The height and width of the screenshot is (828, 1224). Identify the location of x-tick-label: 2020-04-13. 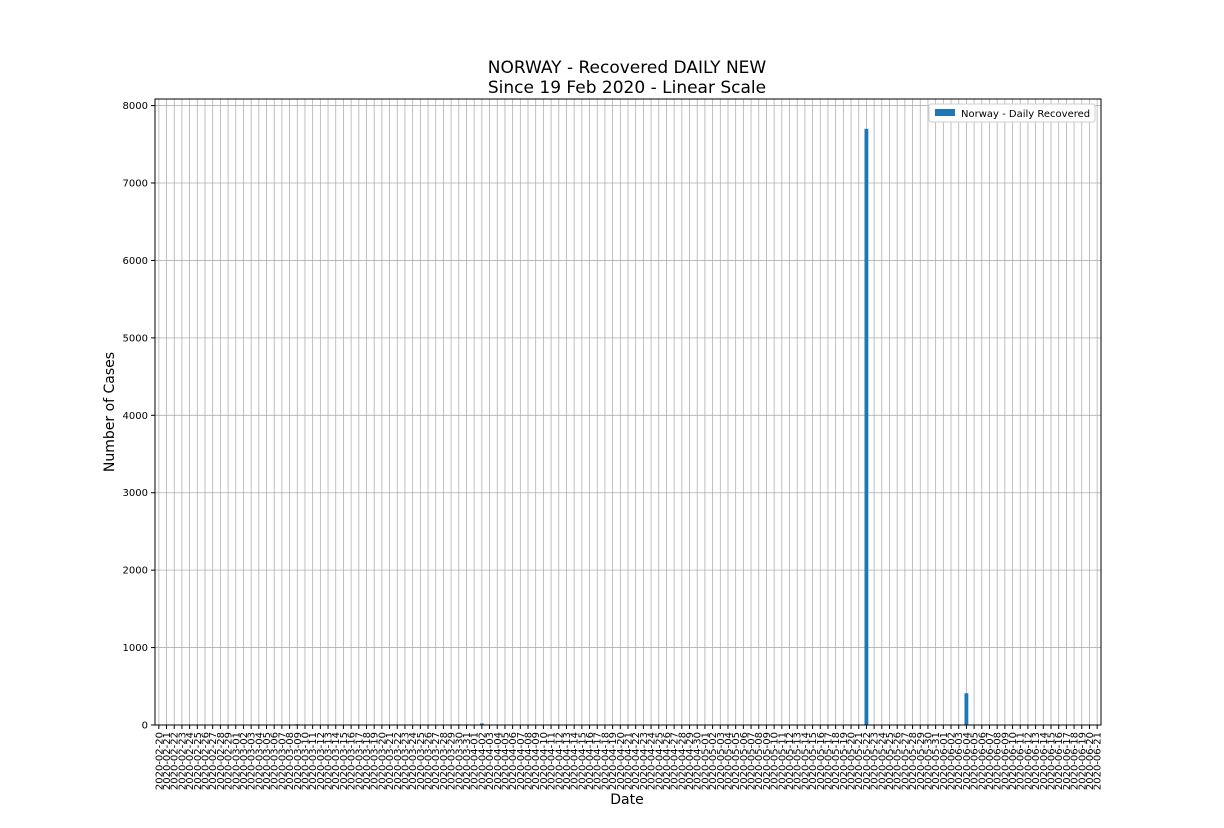
(567, 761).